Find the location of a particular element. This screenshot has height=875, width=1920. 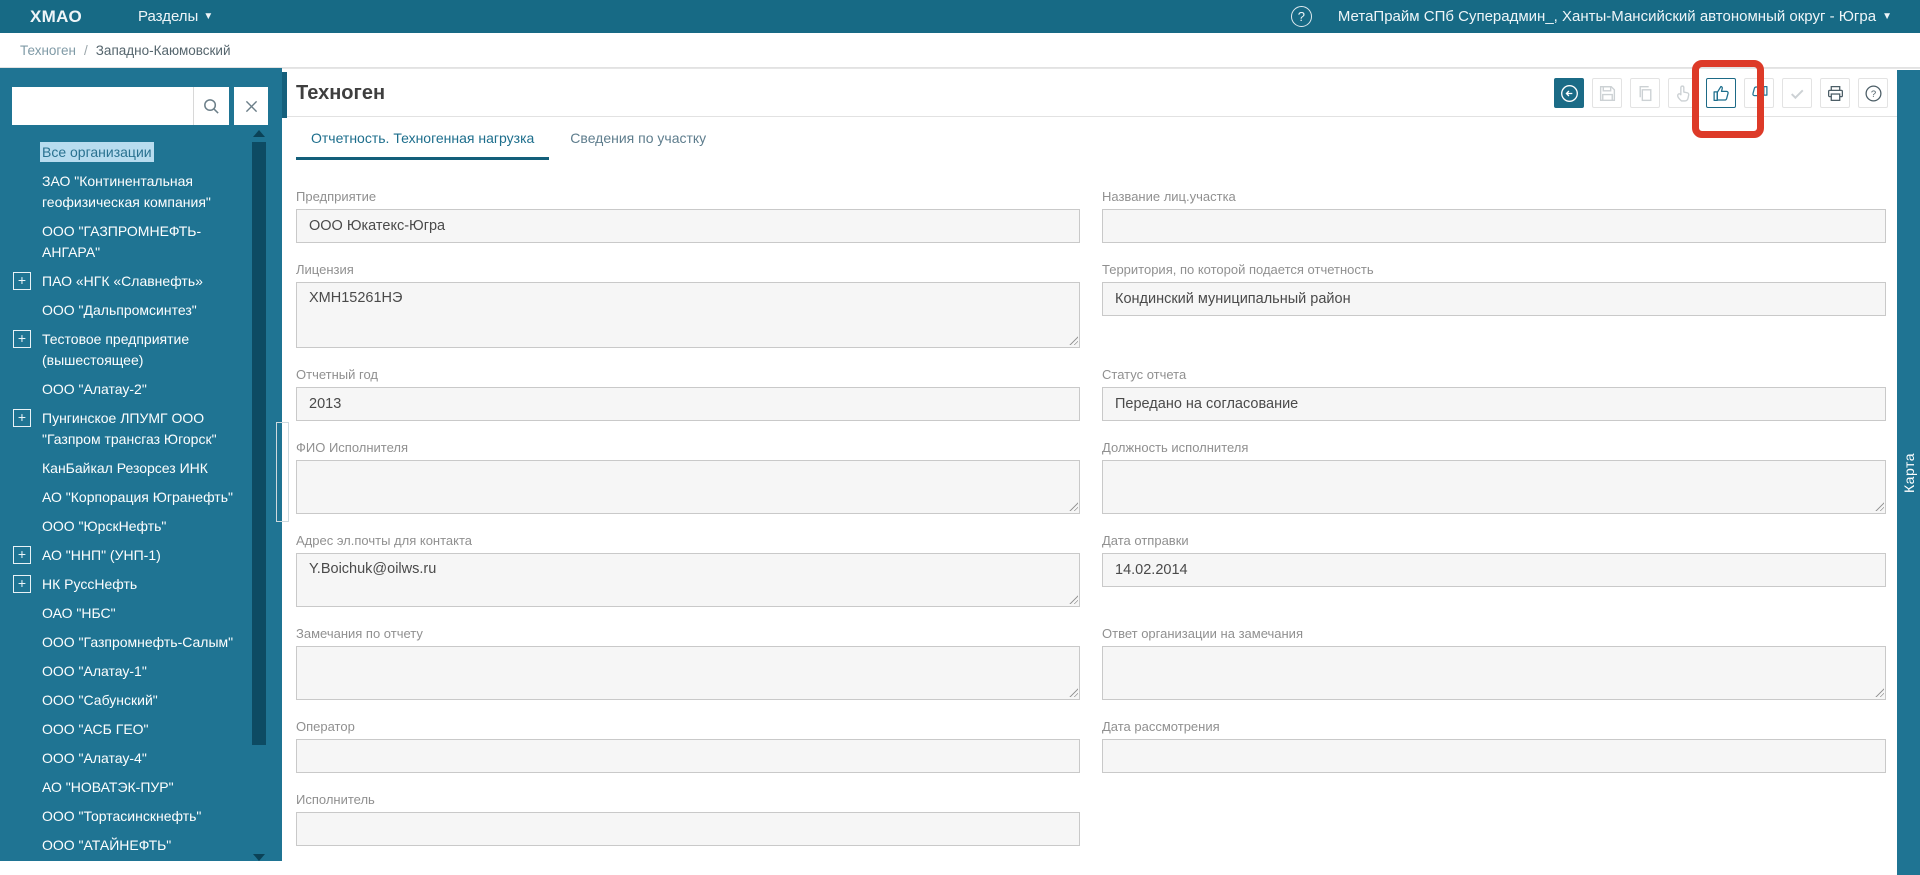

org-list-item: + ООО "Алатау-4" is located at coordinates (126, 758).